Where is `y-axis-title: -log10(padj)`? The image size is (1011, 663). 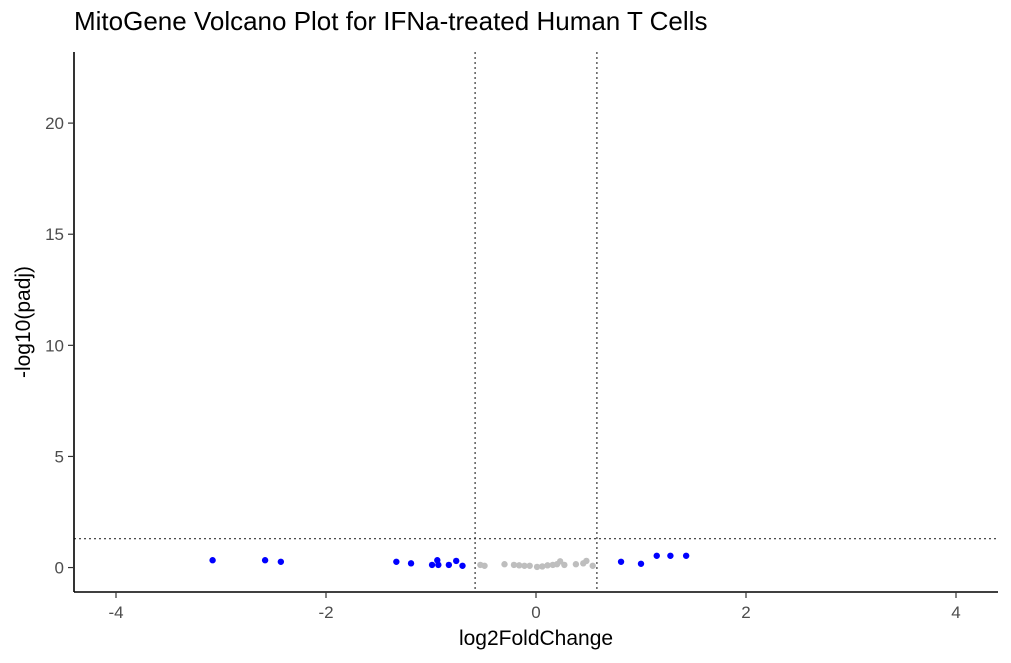 y-axis-title: -log10(padj) is located at coordinates (23, 322).